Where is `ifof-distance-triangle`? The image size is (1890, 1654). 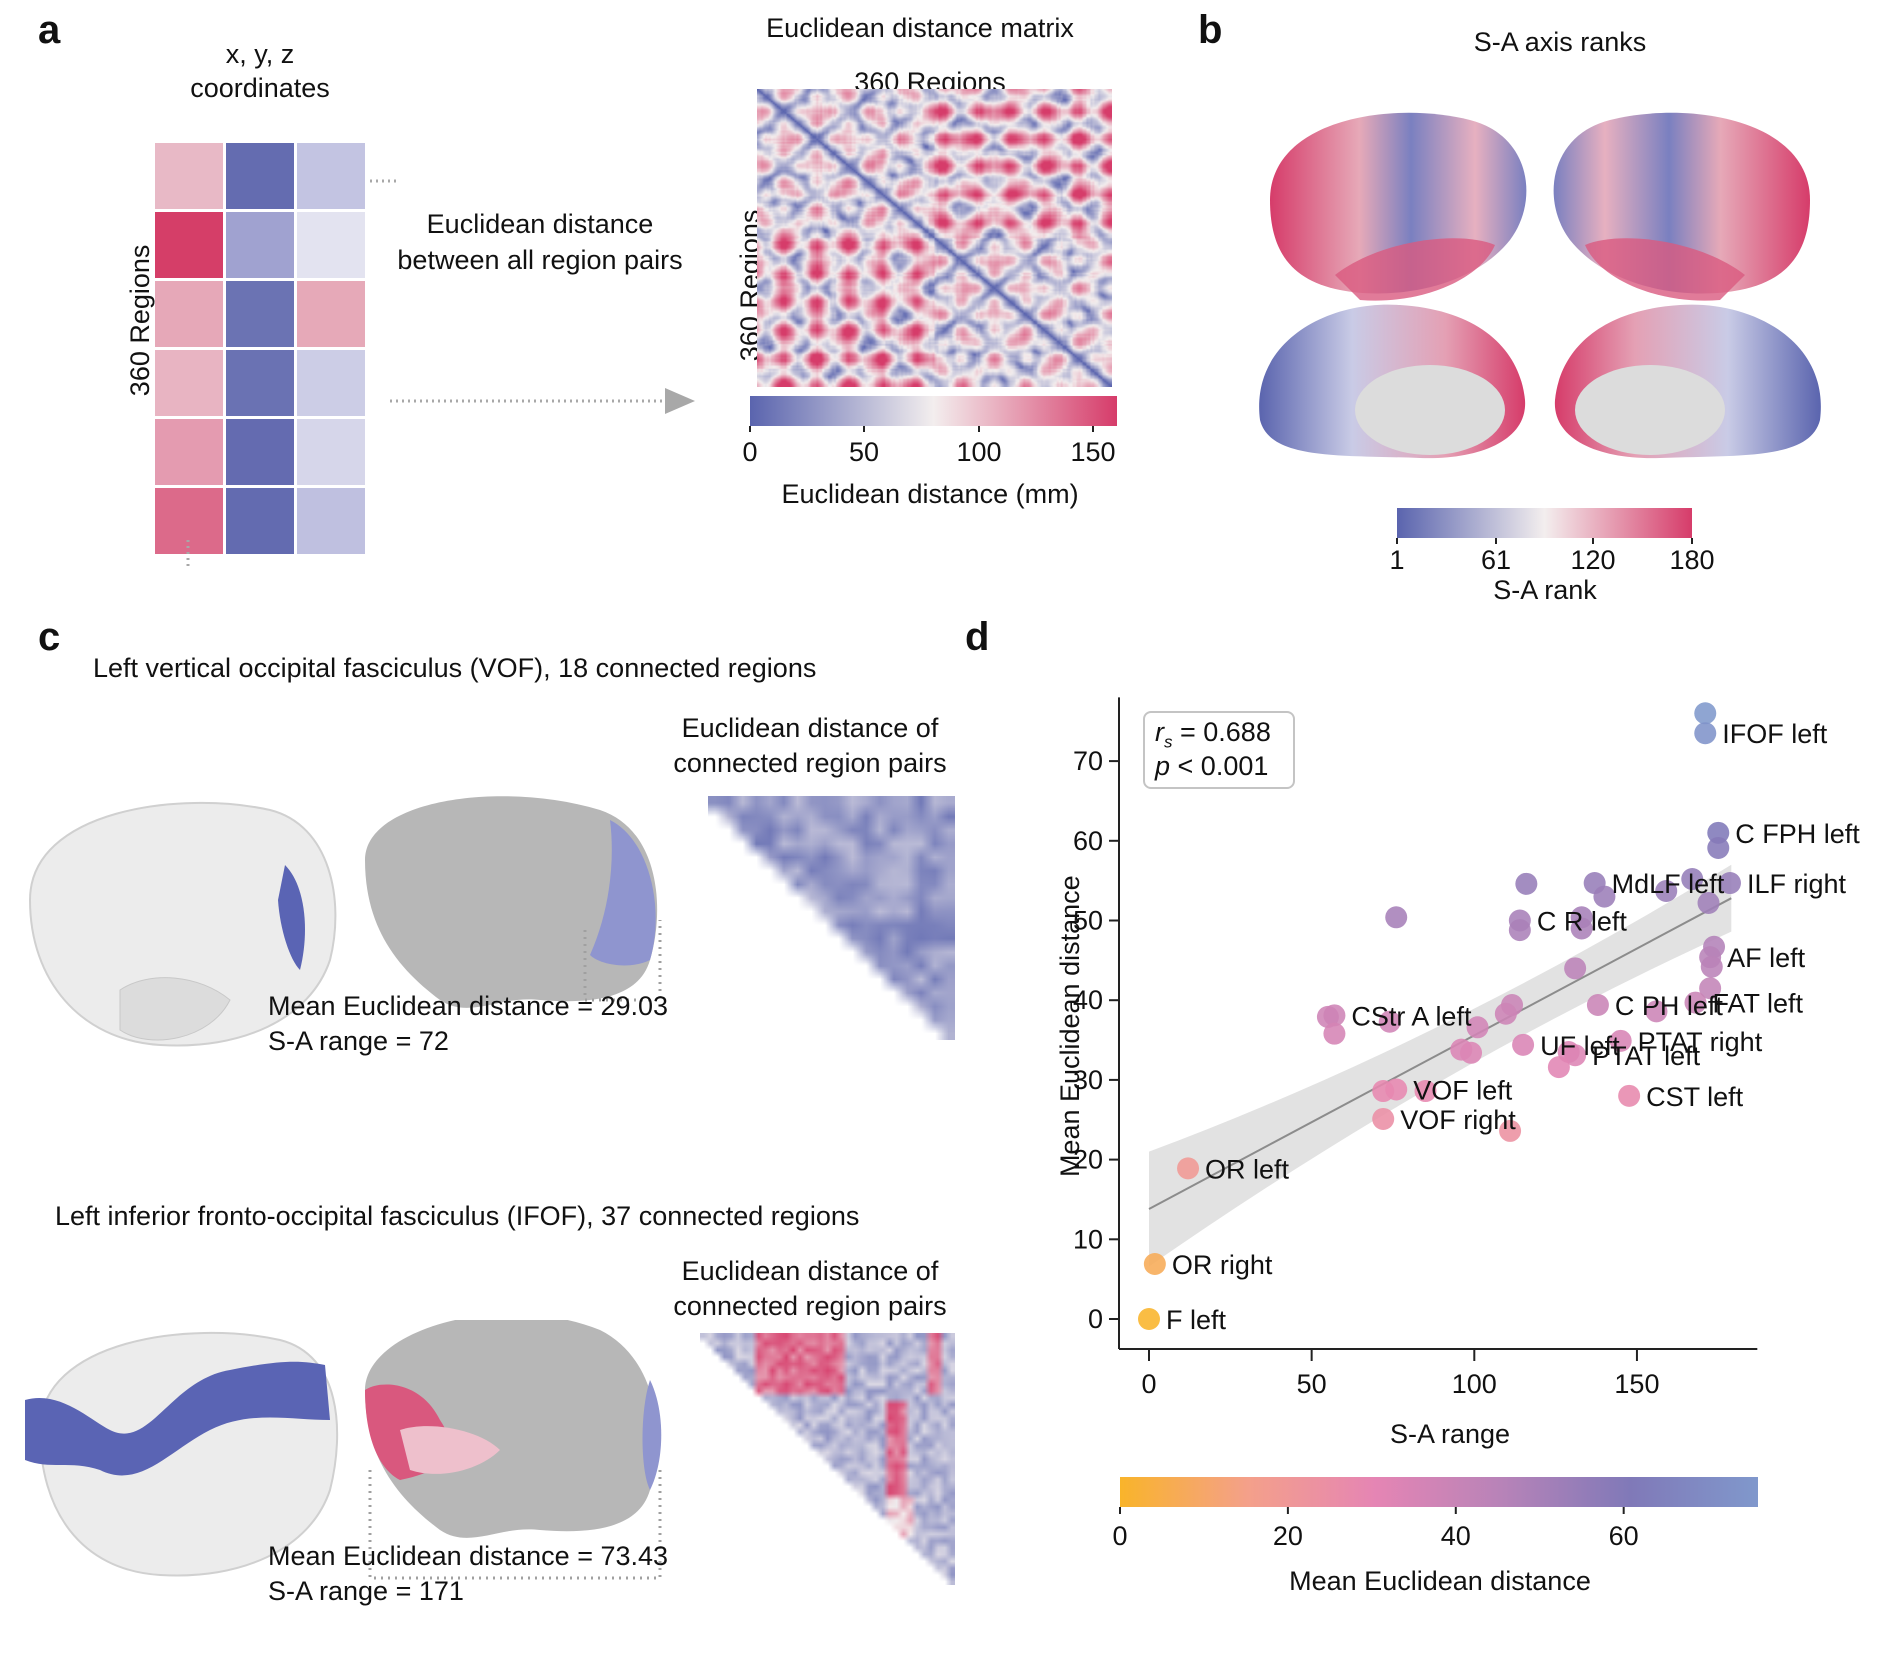 ifof-distance-triangle is located at coordinates (827, 1459).